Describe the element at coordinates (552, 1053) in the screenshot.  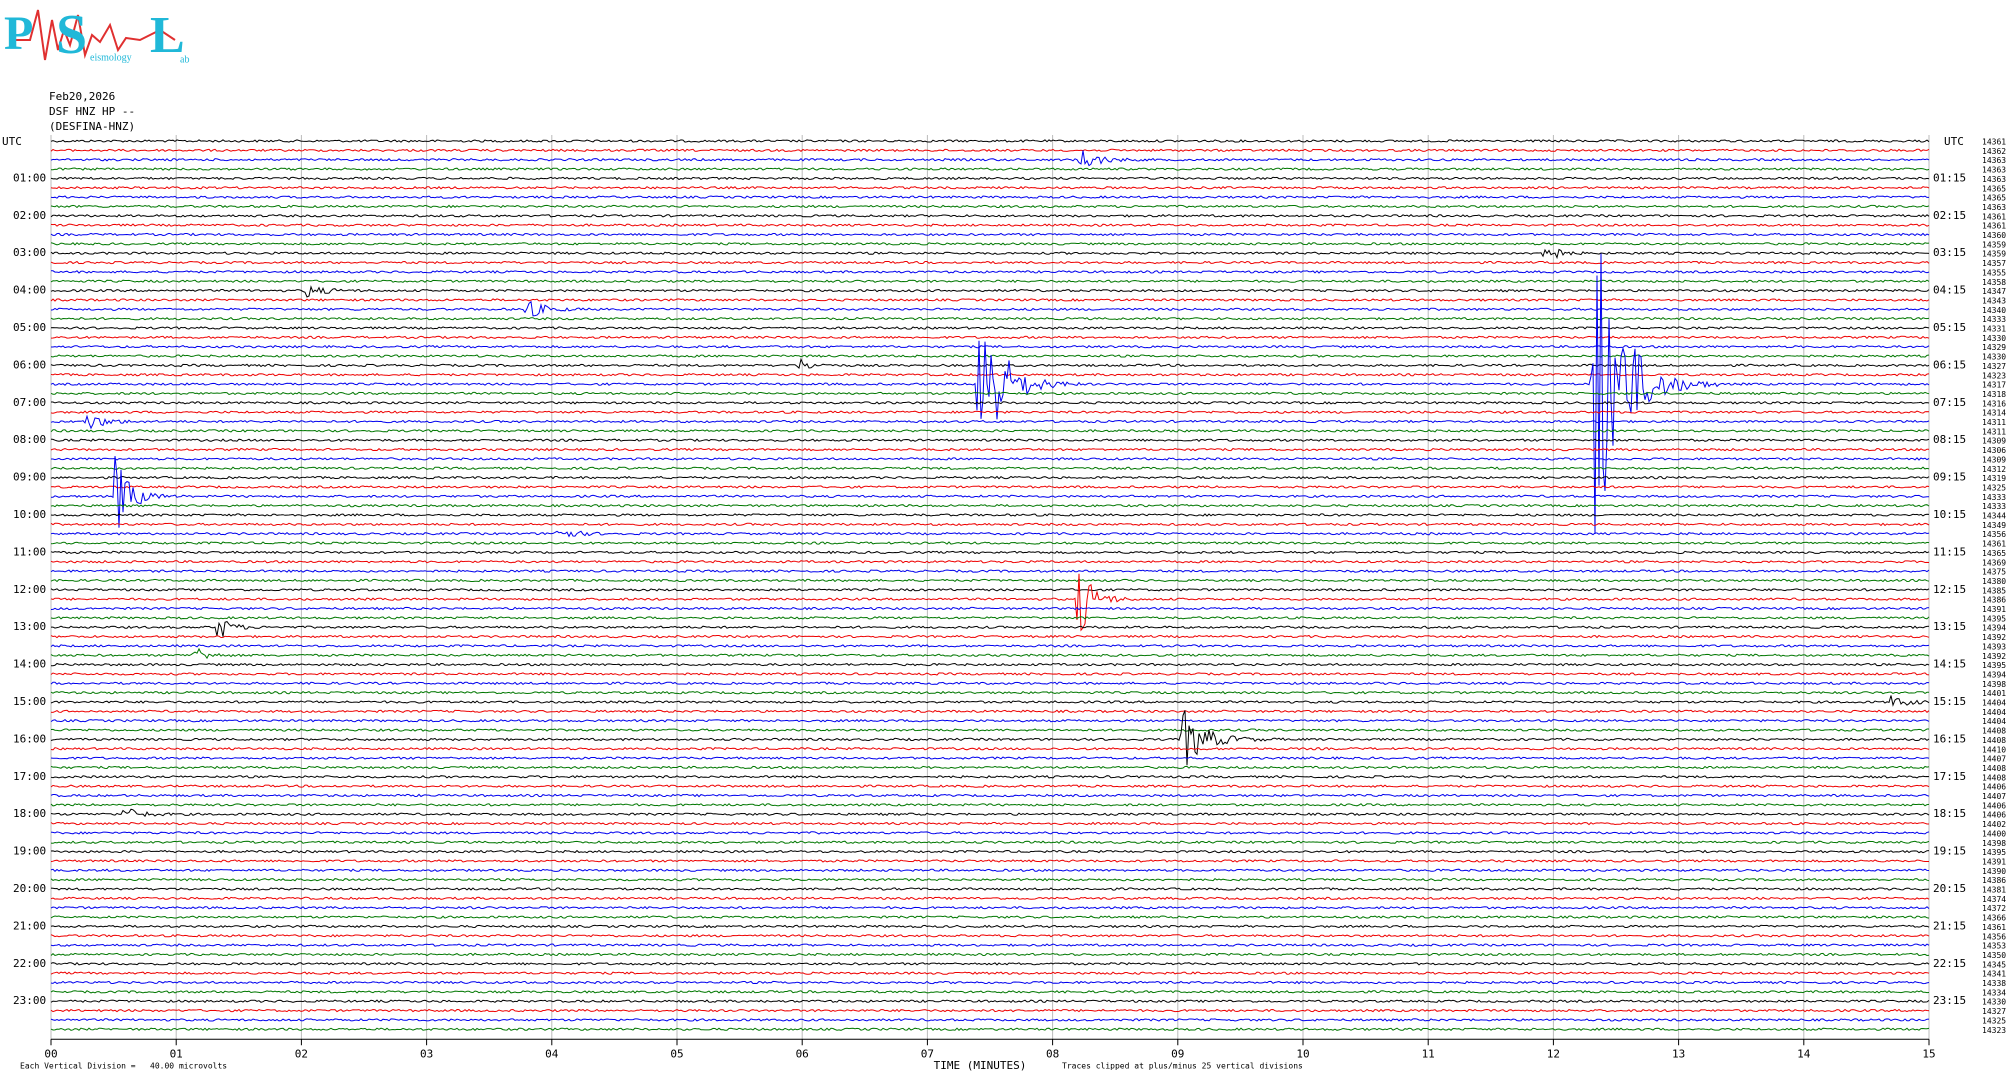
I see `x-tick-label: 04` at that location.